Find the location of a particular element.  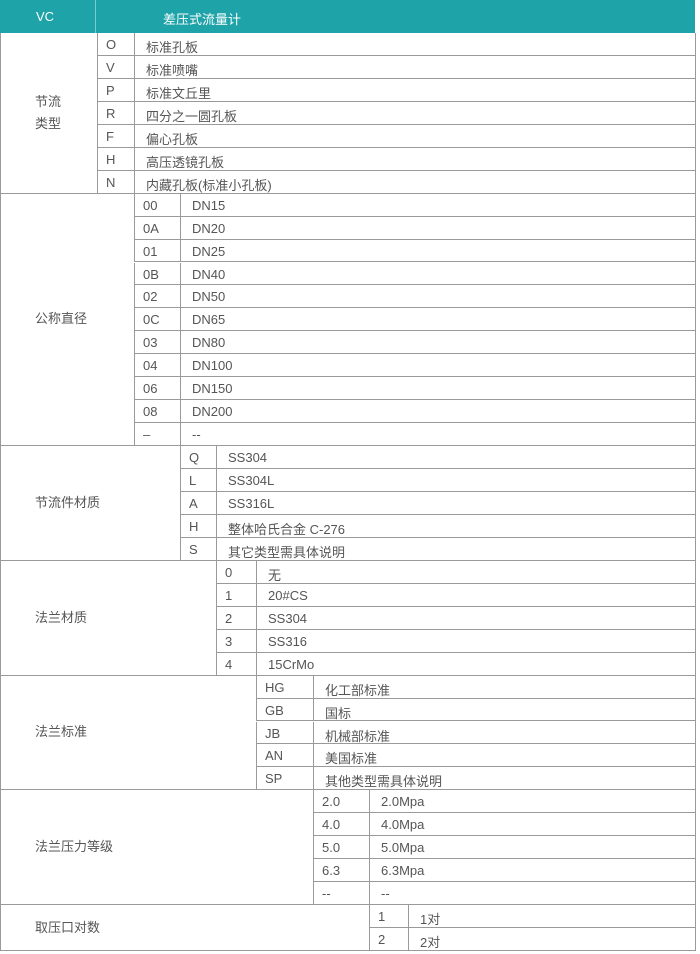

option-code: 4 is located at coordinates (229, 664).